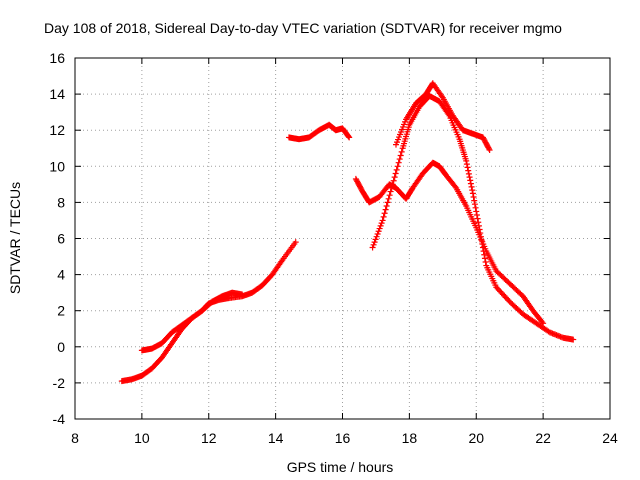  Describe the element at coordinates (75, 438) in the screenshot. I see `x-tick-label: 8` at that location.